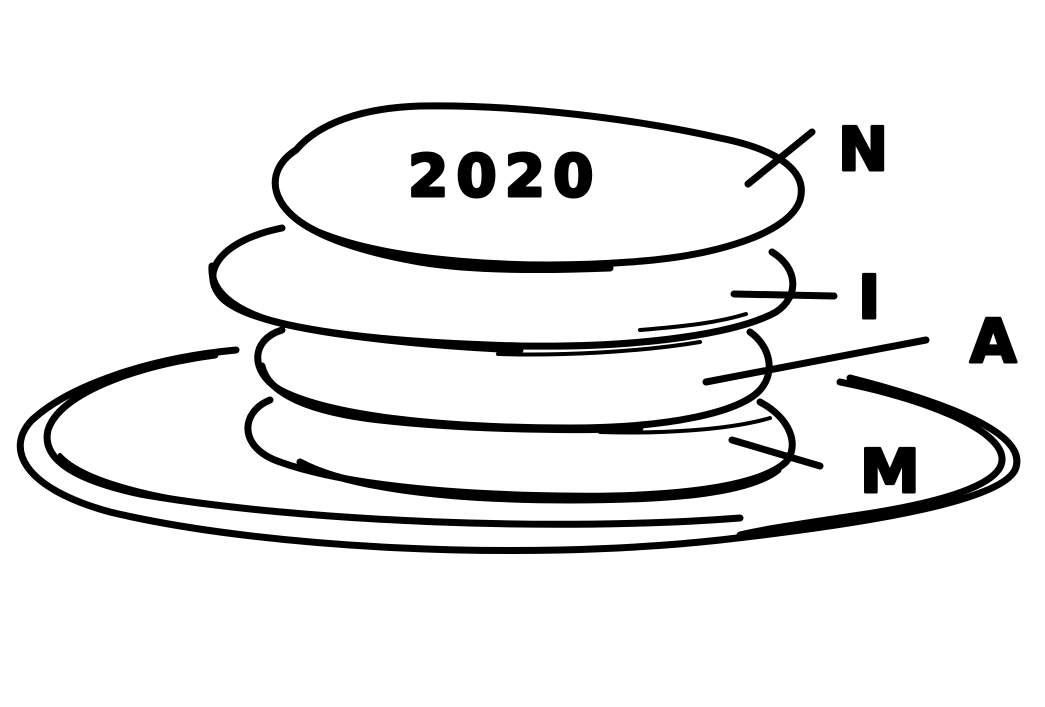 The height and width of the screenshot is (707, 1045). What do you see at coordinates (513, 380) in the screenshot?
I see `pancake-third` at bounding box center [513, 380].